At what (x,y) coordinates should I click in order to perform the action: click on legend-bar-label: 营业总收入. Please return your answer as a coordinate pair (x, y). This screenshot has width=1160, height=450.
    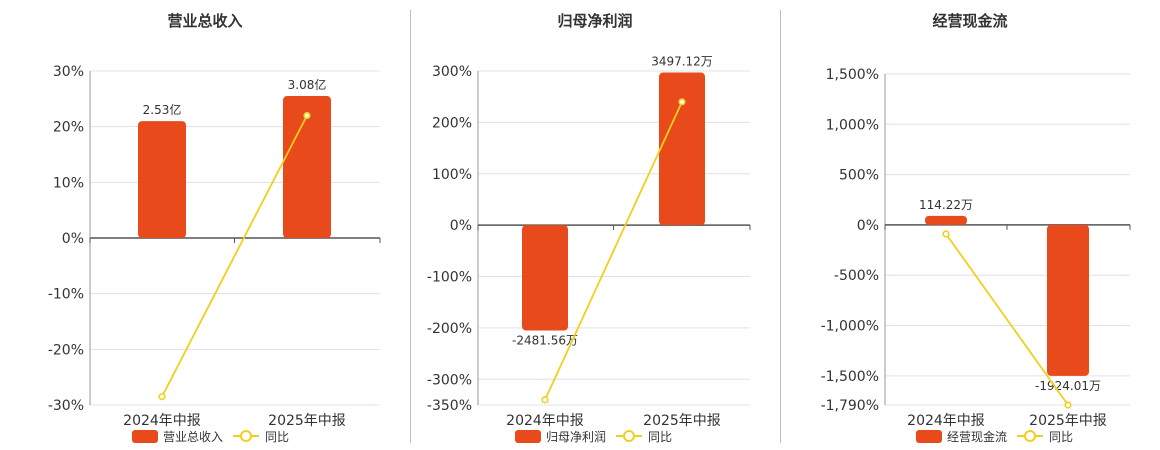
    Looking at the image, I should click on (193, 437).